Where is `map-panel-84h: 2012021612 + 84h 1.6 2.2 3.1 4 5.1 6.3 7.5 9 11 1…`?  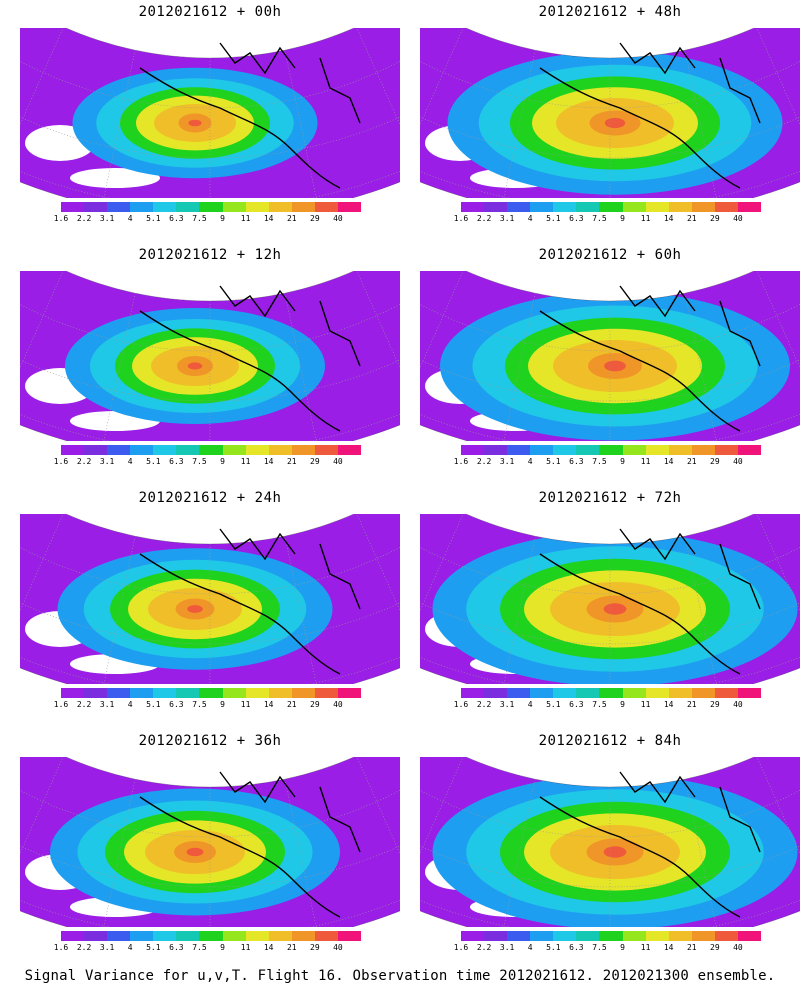 map-panel-84h: 2012021612 + 84h 1.6 2.2 3.1 4 5.1 6.3 7.5 9 11 1… is located at coordinates (610, 850).